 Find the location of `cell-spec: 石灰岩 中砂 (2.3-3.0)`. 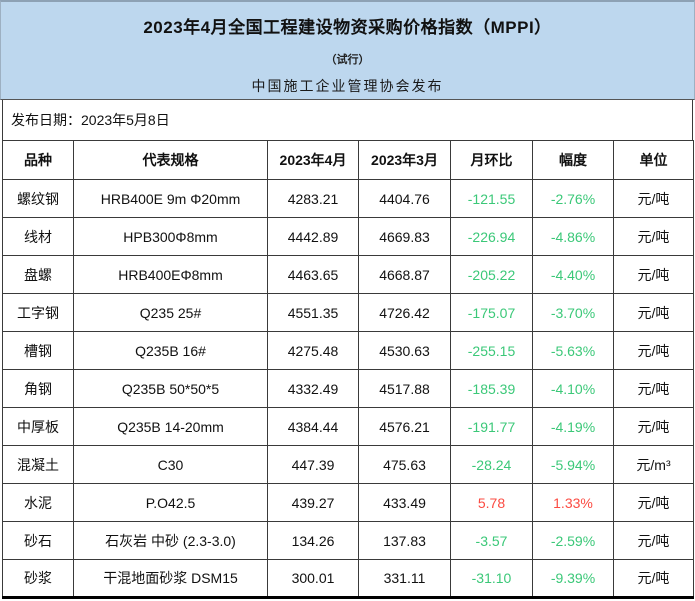

cell-spec: 石灰岩 中砂 (2.3-3.0) is located at coordinates (170, 540).